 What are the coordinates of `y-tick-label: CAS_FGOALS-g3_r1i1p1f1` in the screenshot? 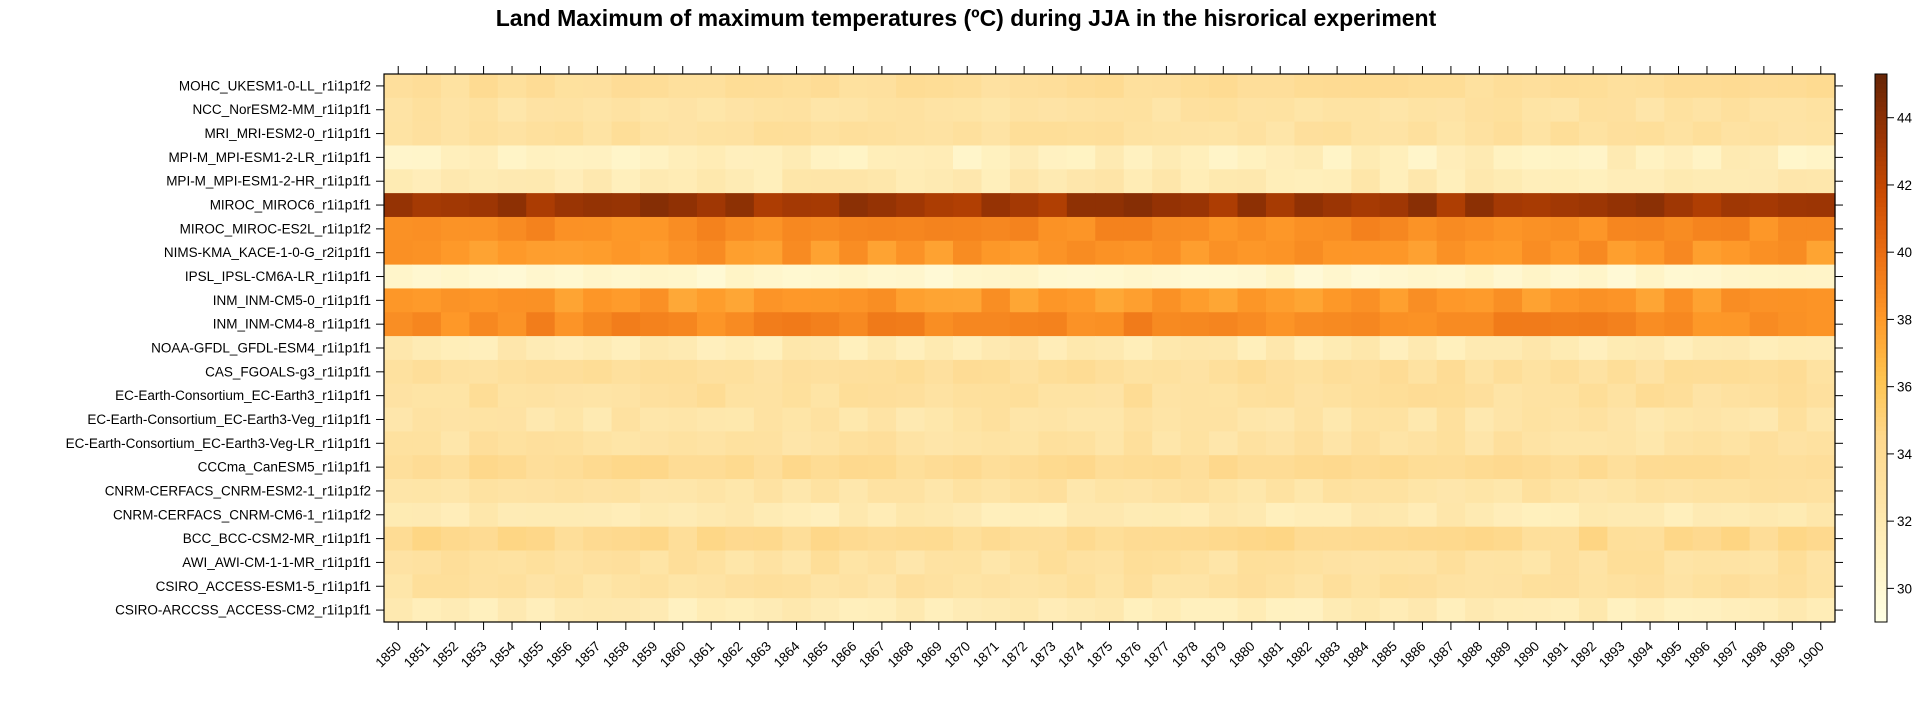 It's located at (288, 371).